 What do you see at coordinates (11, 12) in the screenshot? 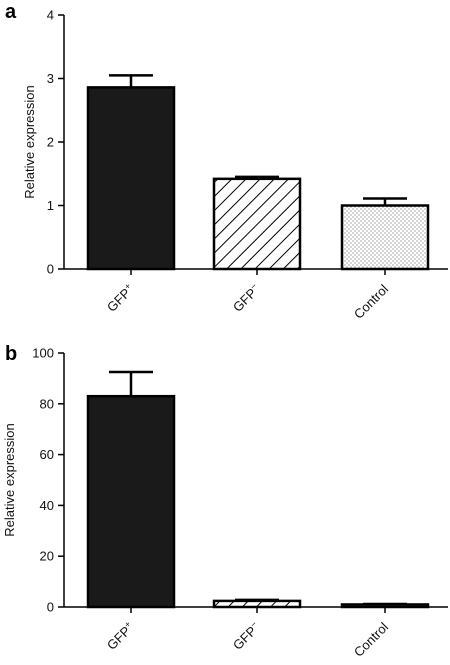
I see `panel-letter: a` at bounding box center [11, 12].